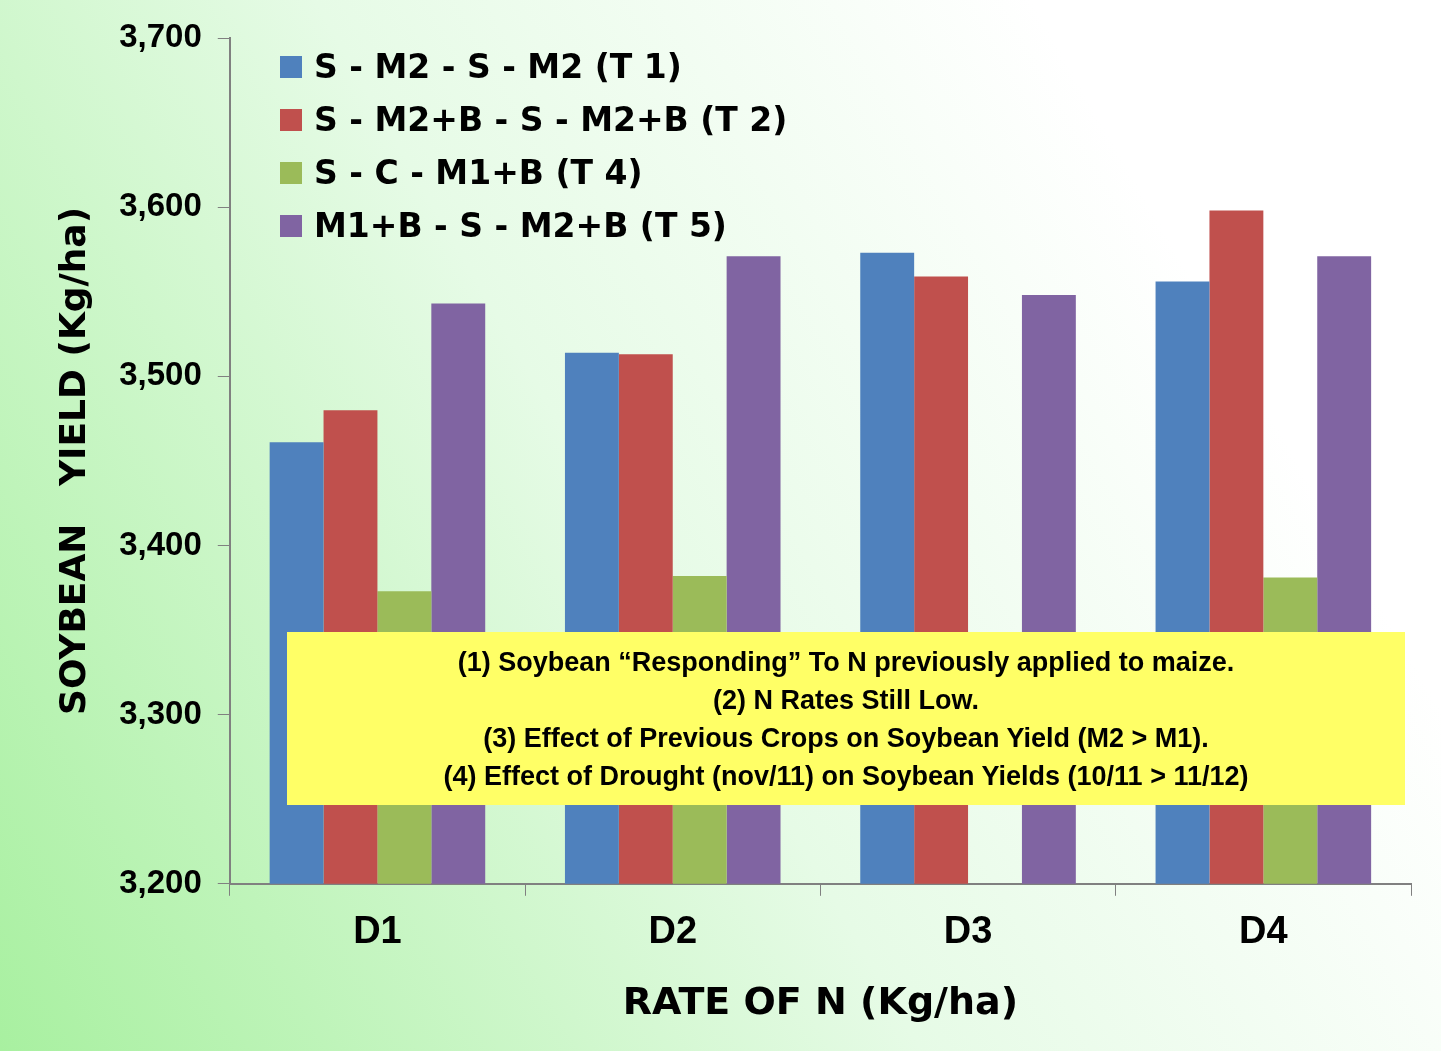 The width and height of the screenshot is (1441, 1051). What do you see at coordinates (551, 119) in the screenshot?
I see `legend-label: S - M2+B - S - M2+B (T 2)` at bounding box center [551, 119].